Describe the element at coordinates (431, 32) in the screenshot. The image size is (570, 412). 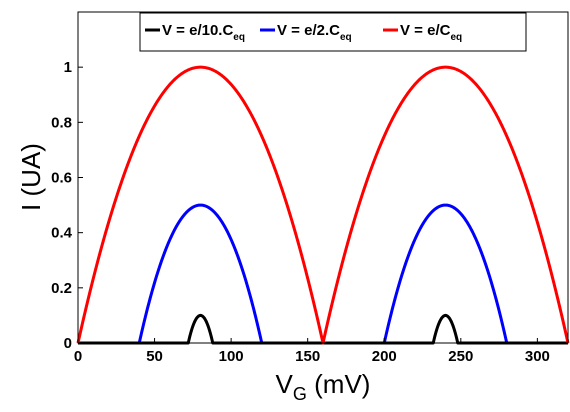
I see `legend-entry-3: V = e/Ceq` at that location.